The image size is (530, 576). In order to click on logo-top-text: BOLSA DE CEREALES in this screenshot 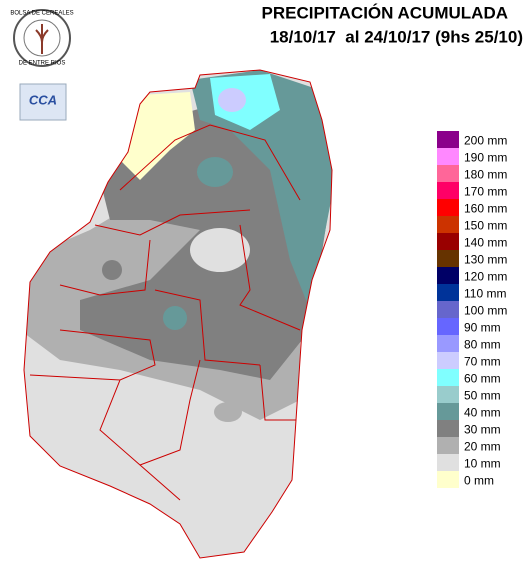, I will do `click(41, 14)`.